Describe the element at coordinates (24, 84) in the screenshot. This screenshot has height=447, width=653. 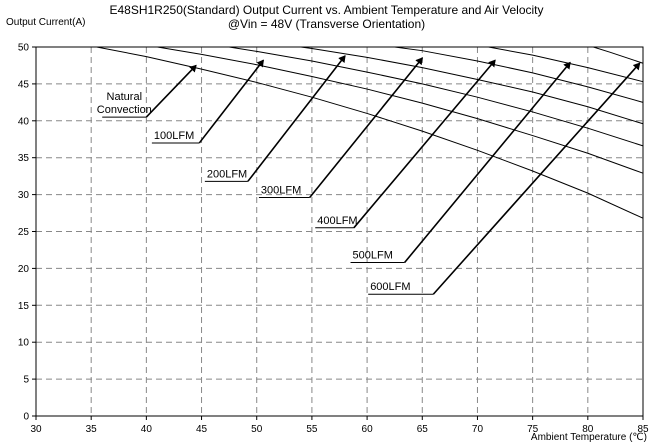
I see `y-tick-label: 45` at that location.